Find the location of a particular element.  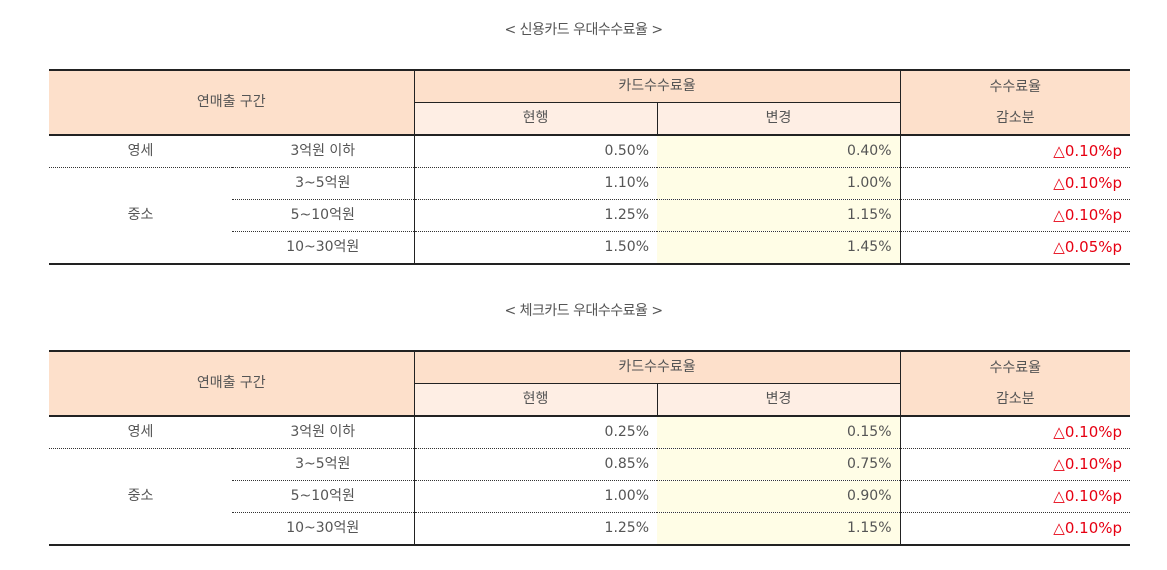

current-rate-cell: 1.00% is located at coordinates (536, 496).